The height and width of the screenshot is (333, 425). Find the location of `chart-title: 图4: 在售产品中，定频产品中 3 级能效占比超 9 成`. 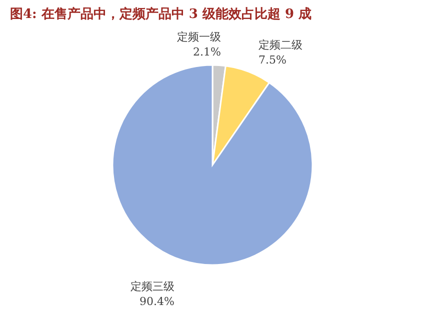

chart-title: 图4: 在售产品中，定频产品中 3 级能效占比超 9 成 is located at coordinates (161, 14).